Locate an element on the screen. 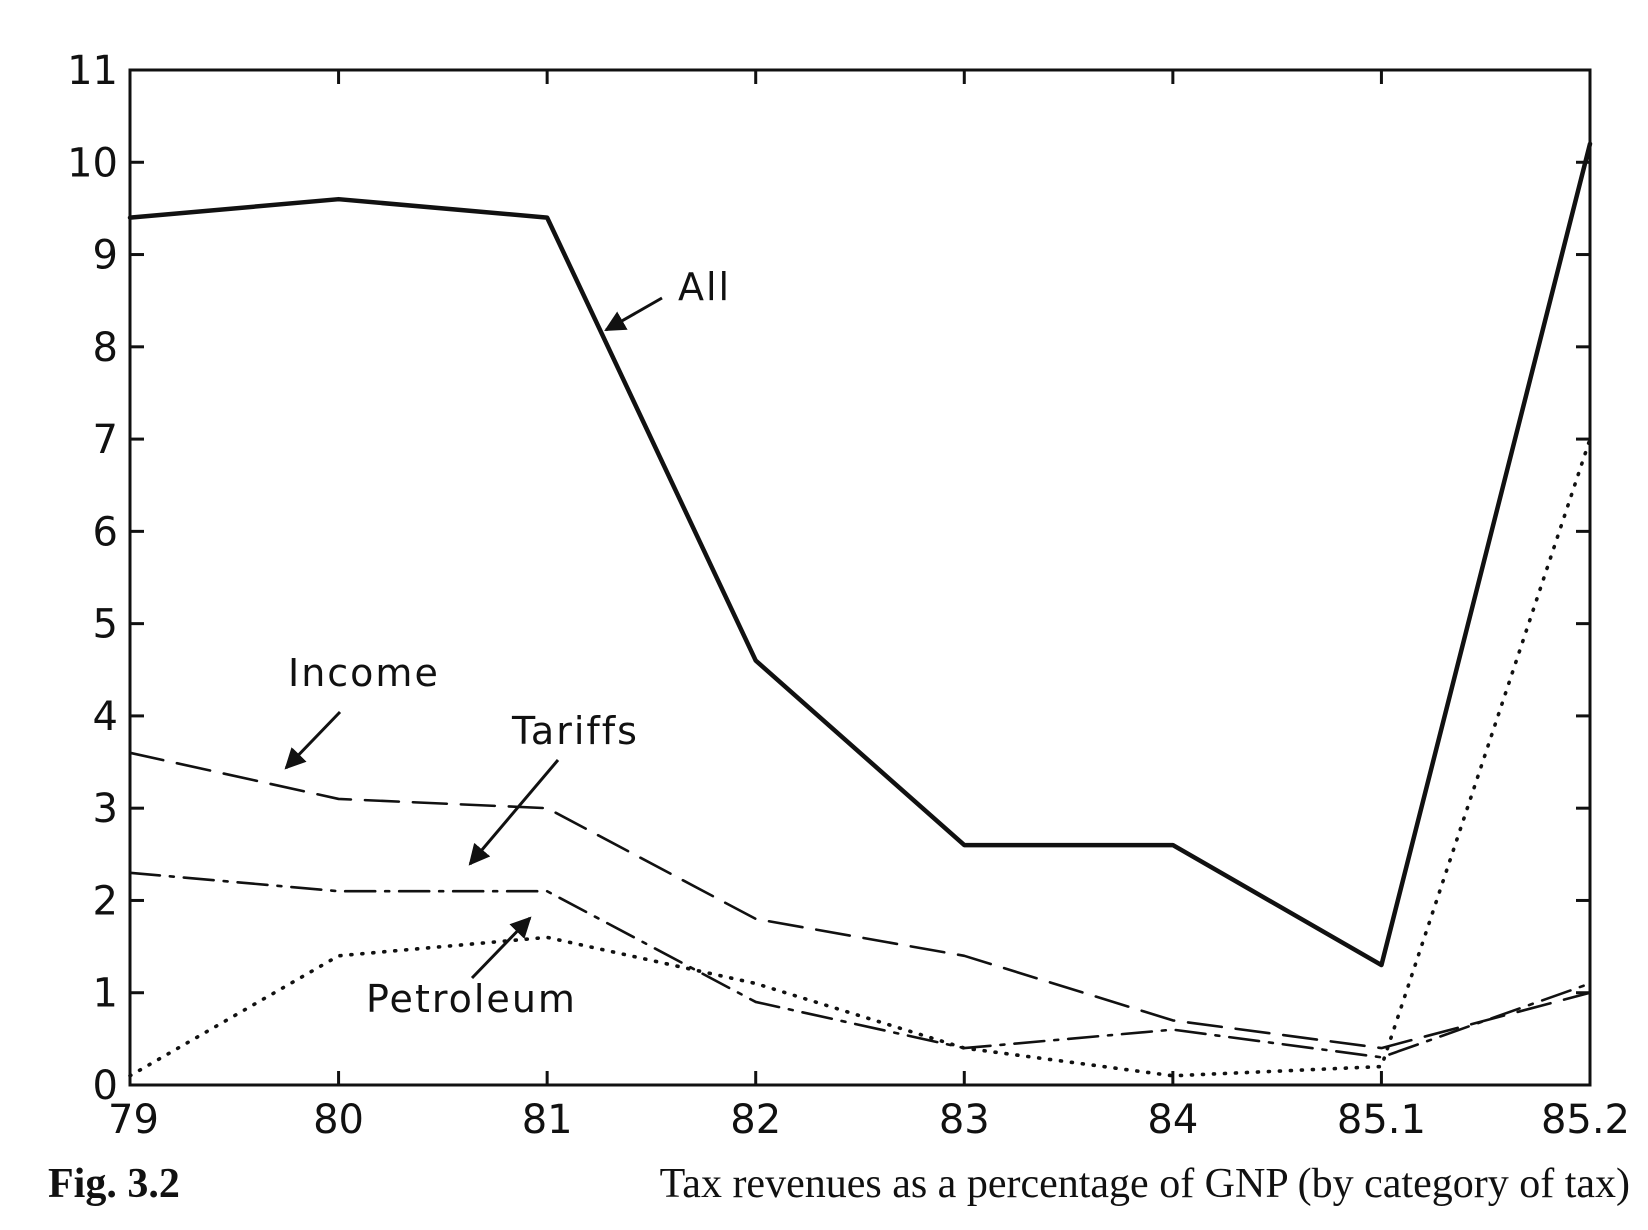 The height and width of the screenshot is (1230, 1648). y-tick-label: 11 is located at coordinates (92, 71).